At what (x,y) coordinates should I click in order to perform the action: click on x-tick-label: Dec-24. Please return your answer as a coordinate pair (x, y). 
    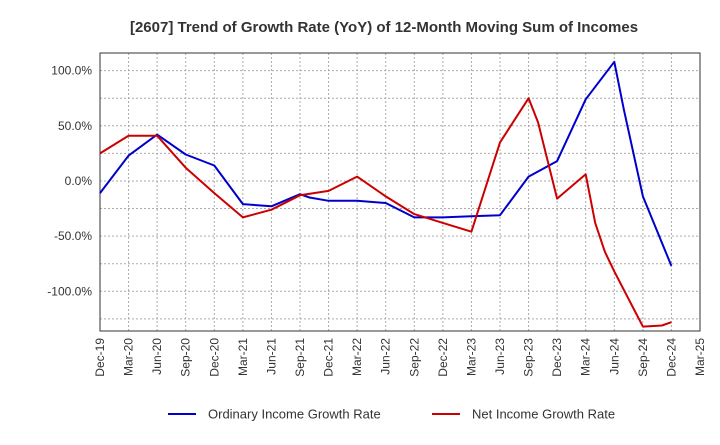
    Looking at the image, I should click on (671, 357).